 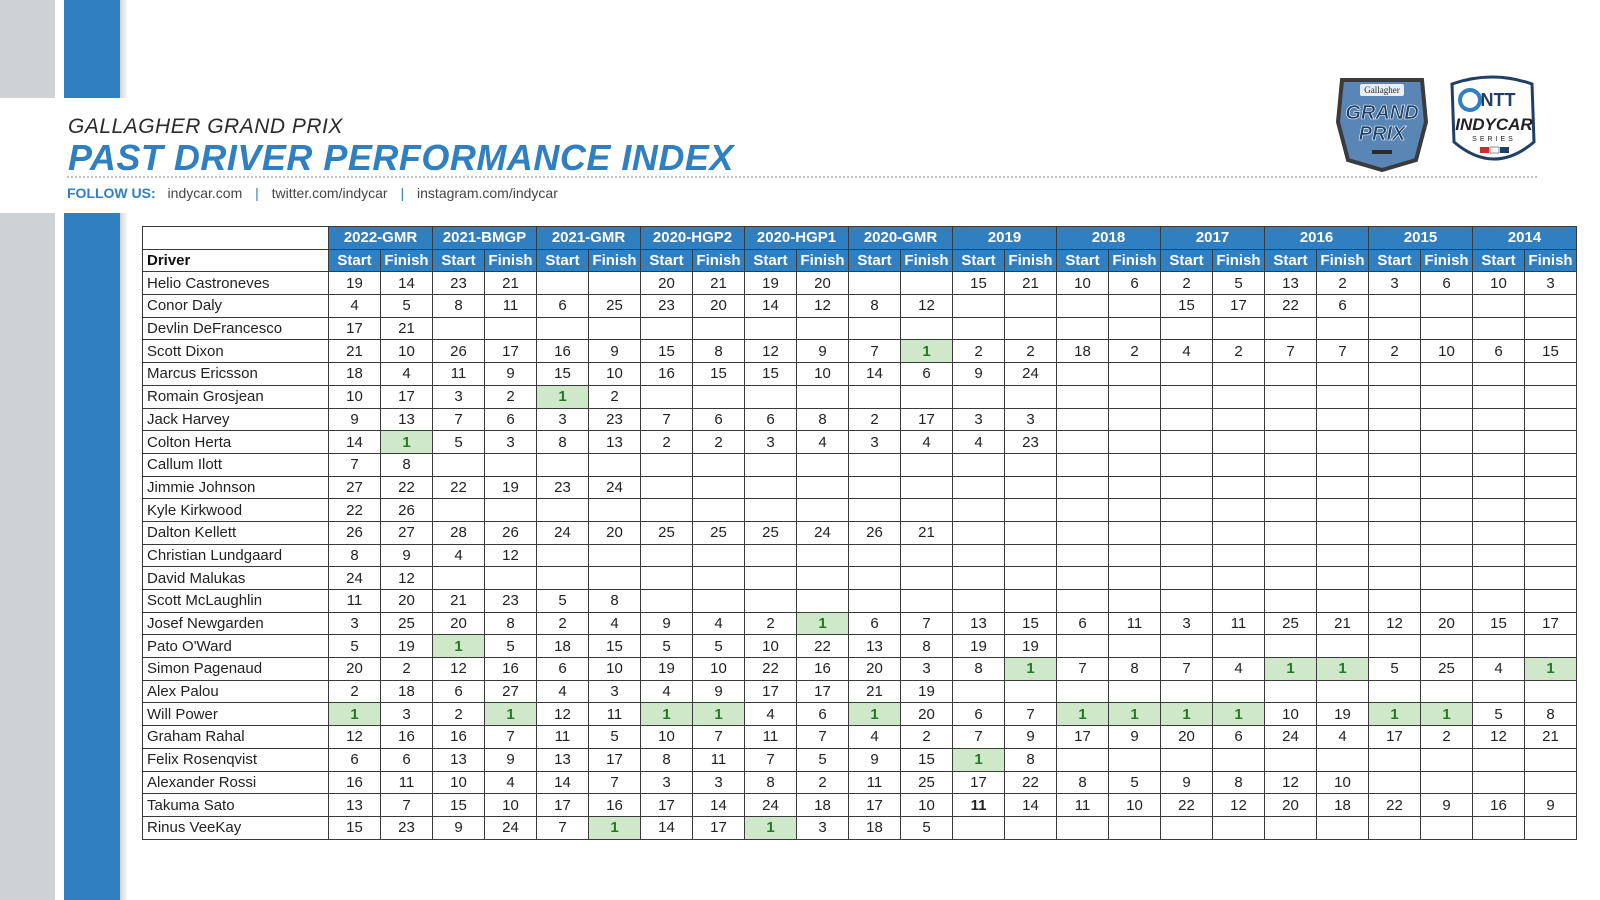 I want to click on start-column-header: Start, so click(x=770, y=260).